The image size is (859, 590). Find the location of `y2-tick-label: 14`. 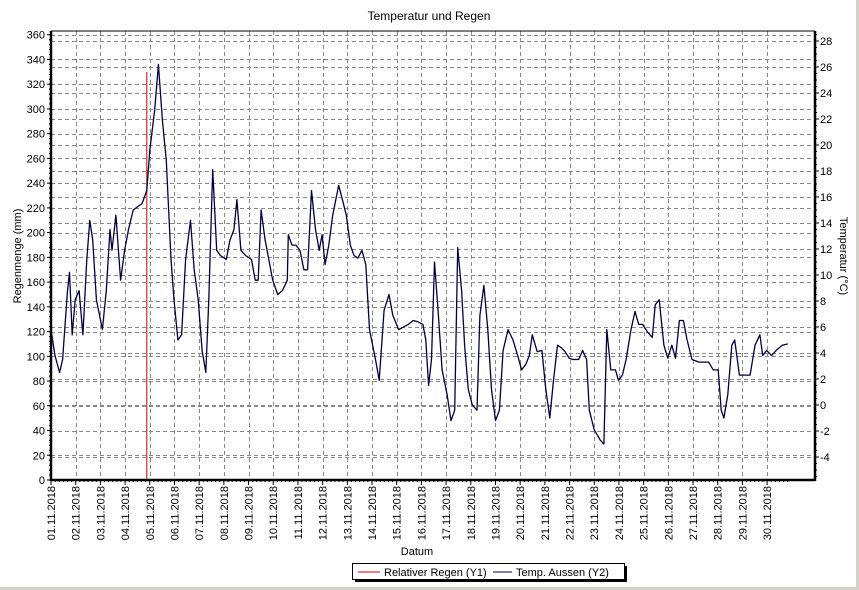

y2-tick-label: 14 is located at coordinates (826, 224).